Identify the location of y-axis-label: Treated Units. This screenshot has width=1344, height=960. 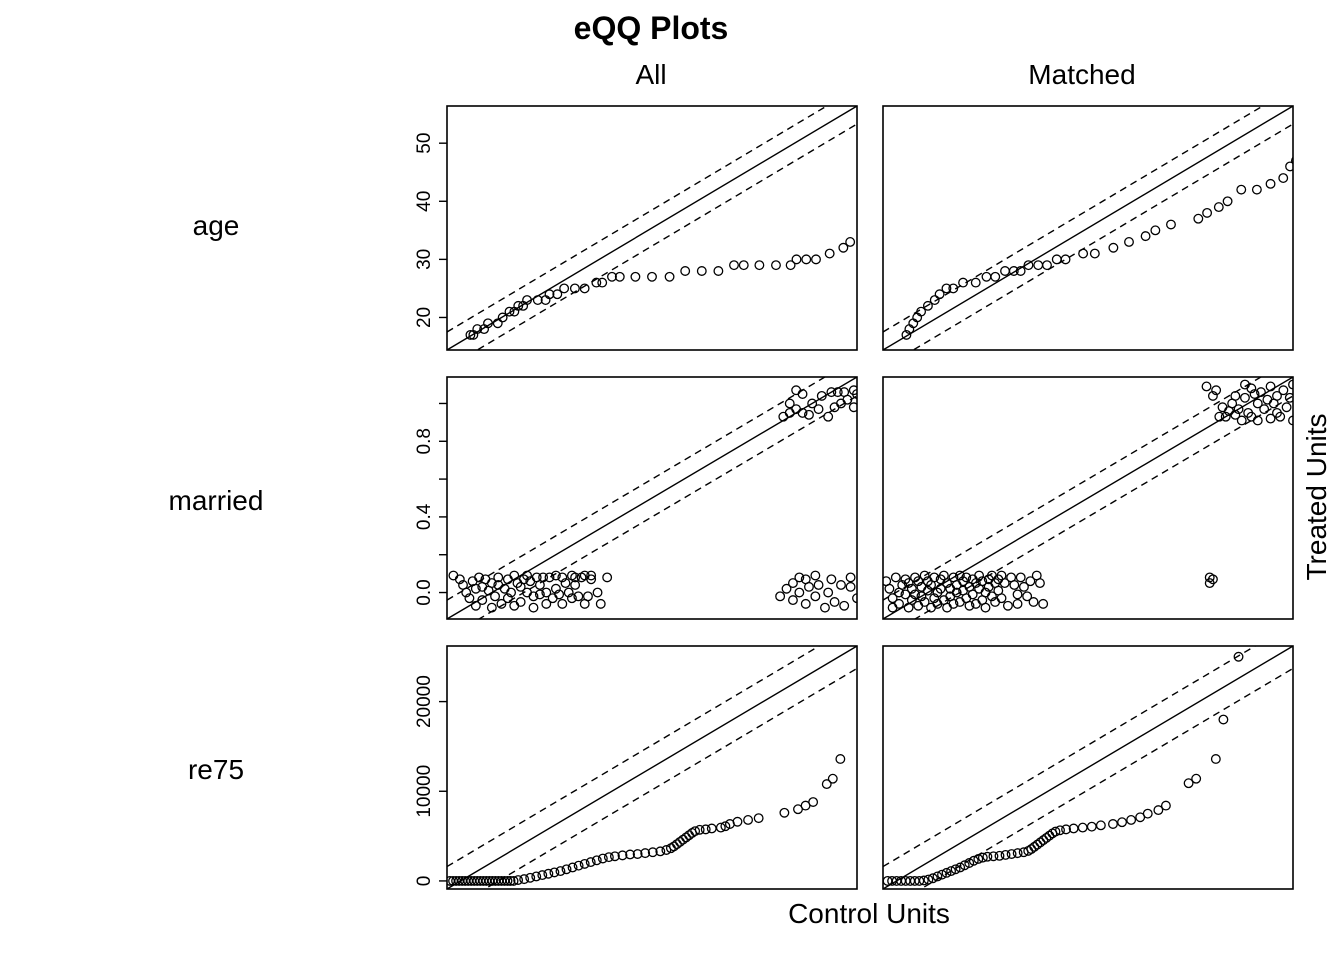
(1316, 496).